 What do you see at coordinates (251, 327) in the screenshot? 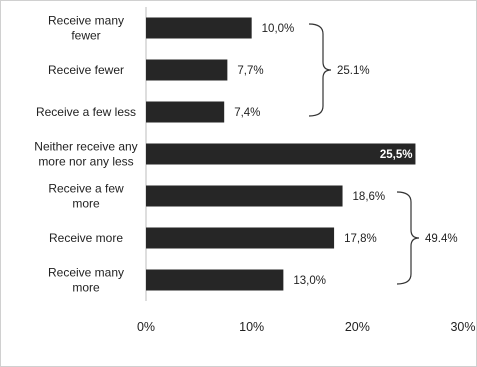
I see `x-tick-label-1: 10%` at bounding box center [251, 327].